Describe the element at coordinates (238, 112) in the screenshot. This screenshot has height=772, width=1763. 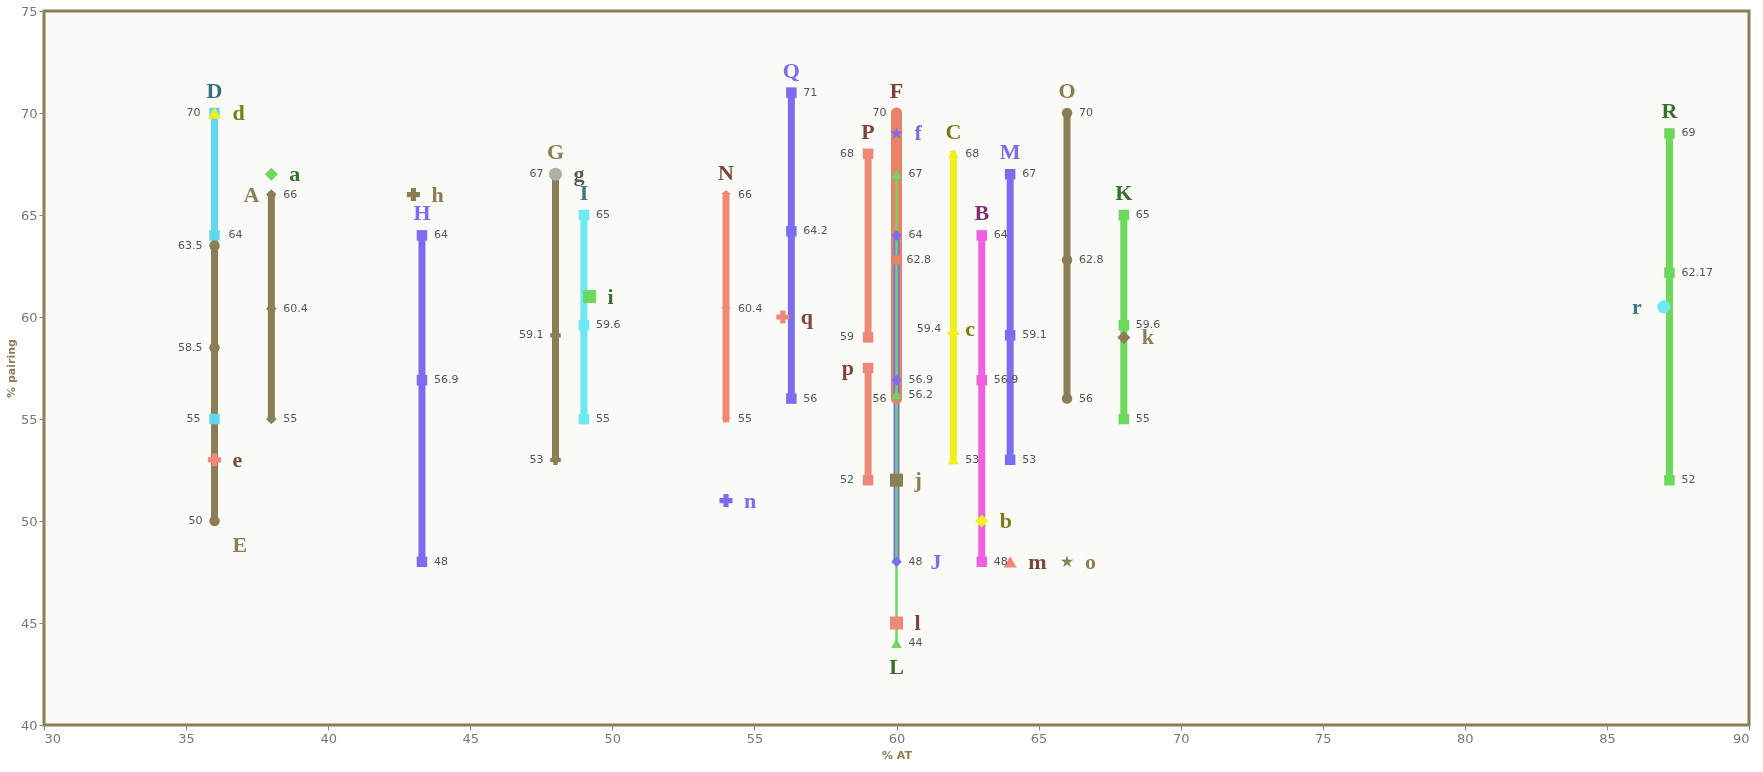
I see `series-label: d` at that location.